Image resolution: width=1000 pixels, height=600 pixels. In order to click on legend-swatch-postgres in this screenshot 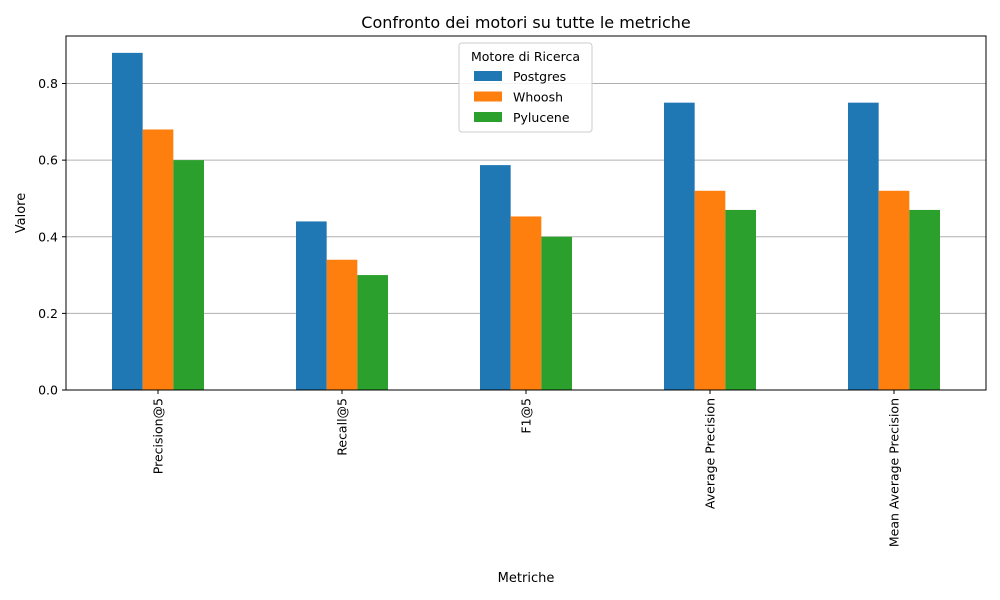, I will do `click(488, 76)`.